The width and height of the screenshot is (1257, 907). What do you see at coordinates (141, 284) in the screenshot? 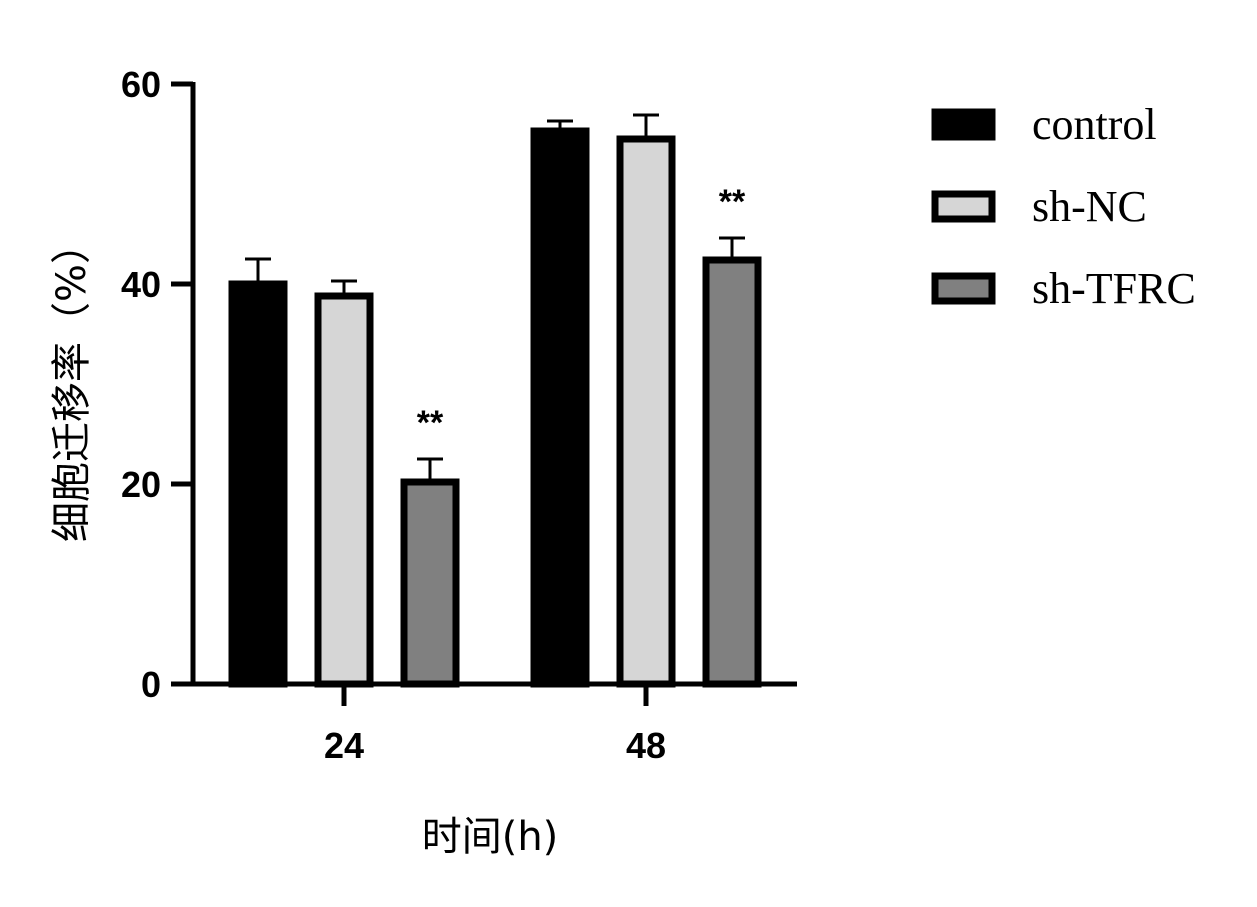
I see `y-tick-label: 40` at bounding box center [141, 284].